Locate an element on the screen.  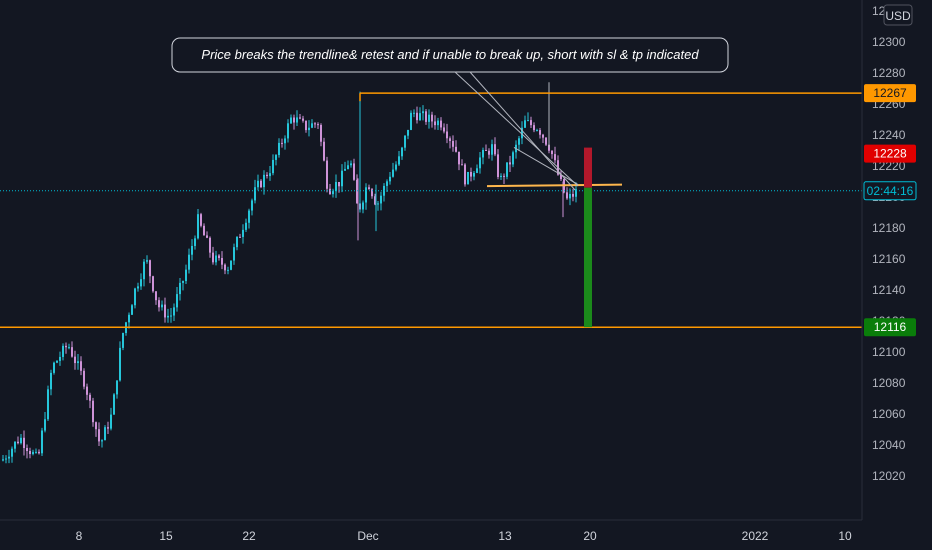
trendline is located at coordinates (546, 166).